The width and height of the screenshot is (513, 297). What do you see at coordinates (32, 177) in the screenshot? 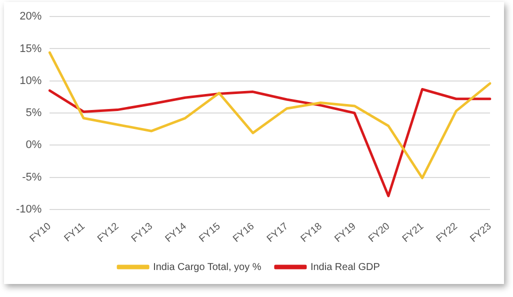
I see `y-tick-label: -5%` at bounding box center [32, 177].